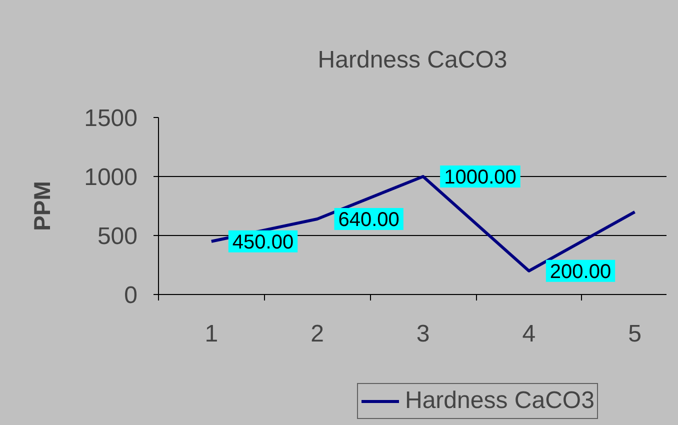 The image size is (678, 425). I want to click on x-tick-label: 1, so click(211, 334).